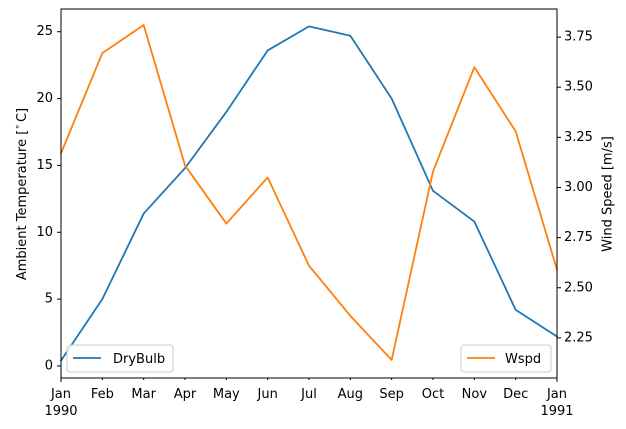  Describe the element at coordinates (139, 359) in the screenshot. I see `legend-drybulb-label: DryBulb` at that location.